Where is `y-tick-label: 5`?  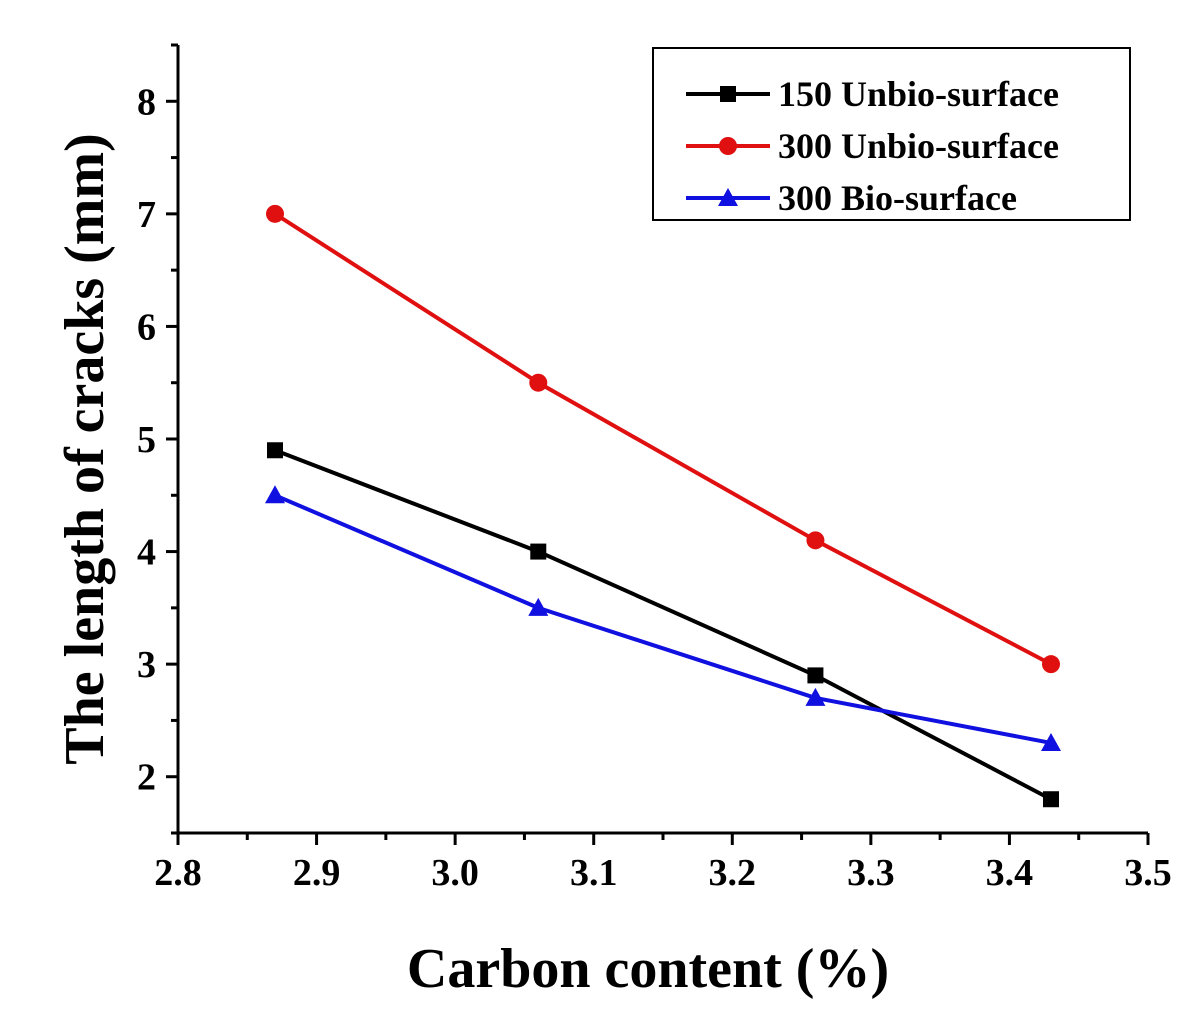 y-tick-label: 5 is located at coordinates (146, 440).